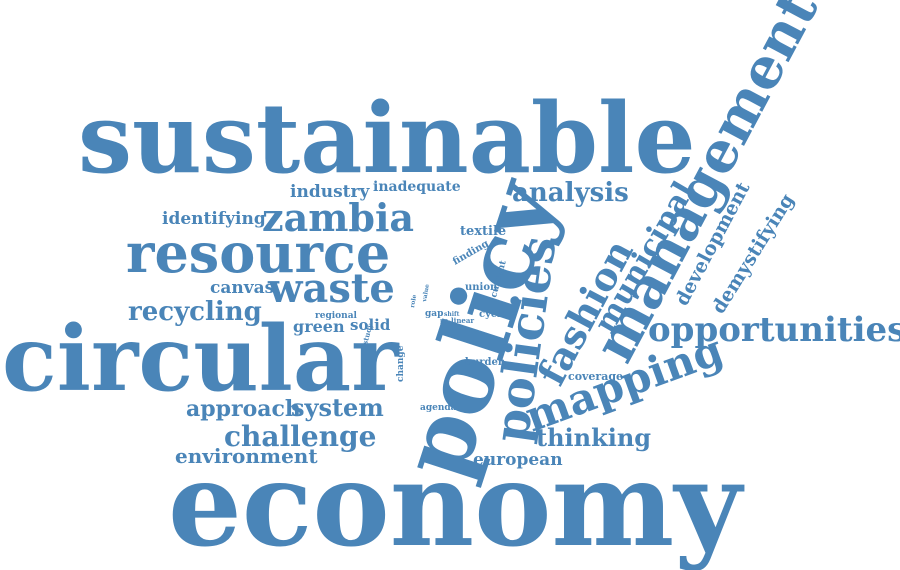  Describe the element at coordinates (483, 231) in the screenshot. I see `word-textile: textile` at that location.